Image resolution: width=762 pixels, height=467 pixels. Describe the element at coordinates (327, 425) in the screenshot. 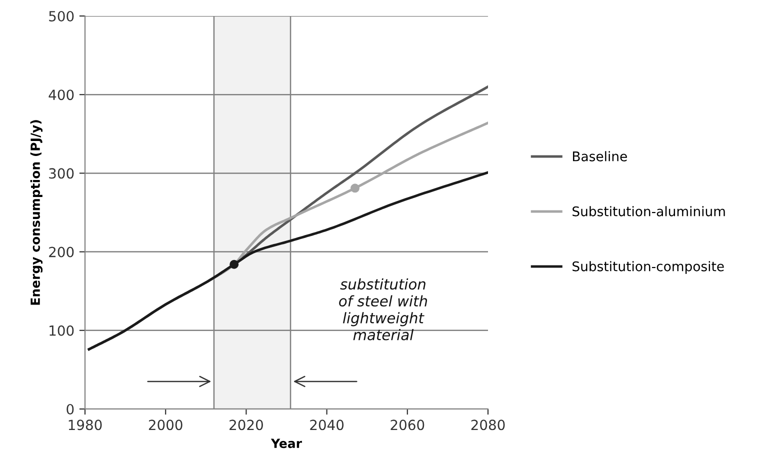

I see `x-tick-label: 2040` at that location.